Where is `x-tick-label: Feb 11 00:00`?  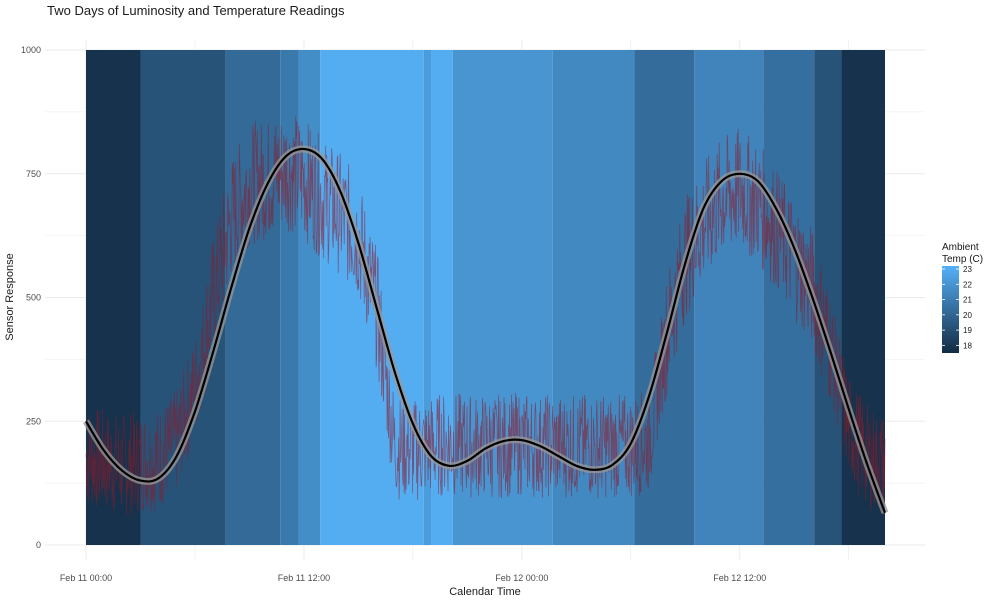
x-tick-label: Feb 11 00:00 is located at coordinates (86, 578).